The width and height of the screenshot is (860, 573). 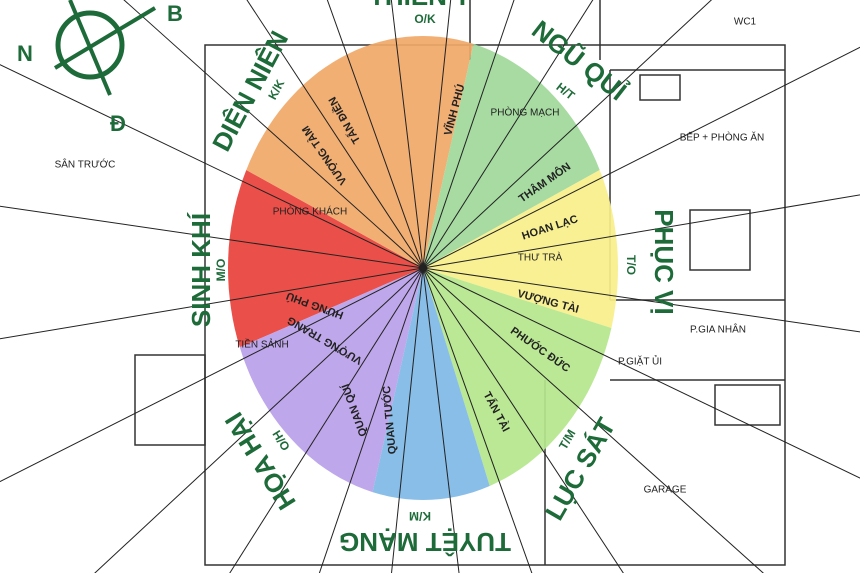 What do you see at coordinates (631, 265) in the screenshot?
I see `direction-code: T/O` at bounding box center [631, 265].